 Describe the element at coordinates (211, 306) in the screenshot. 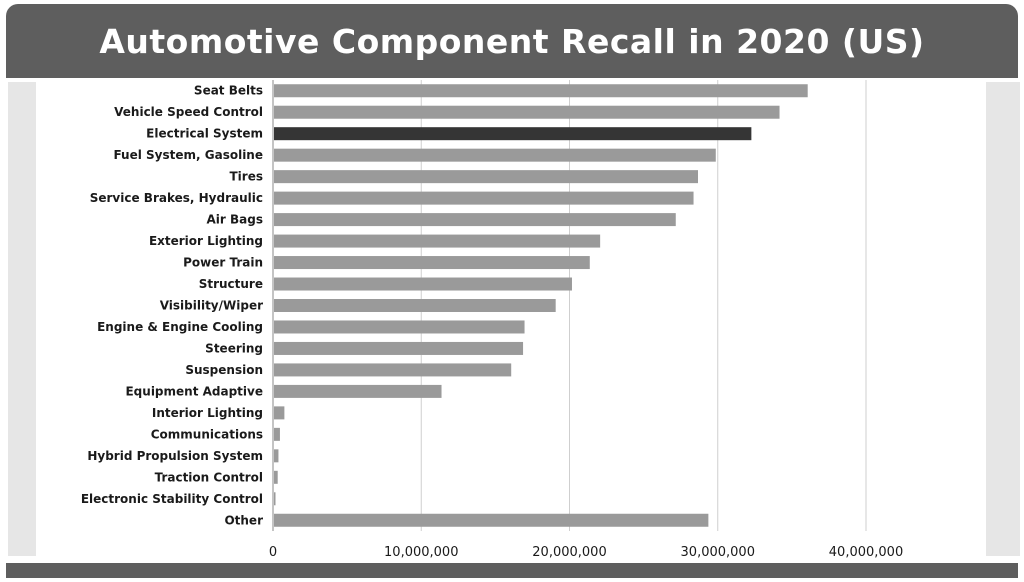

I see `category-label: Visibility/Wiper` at that location.